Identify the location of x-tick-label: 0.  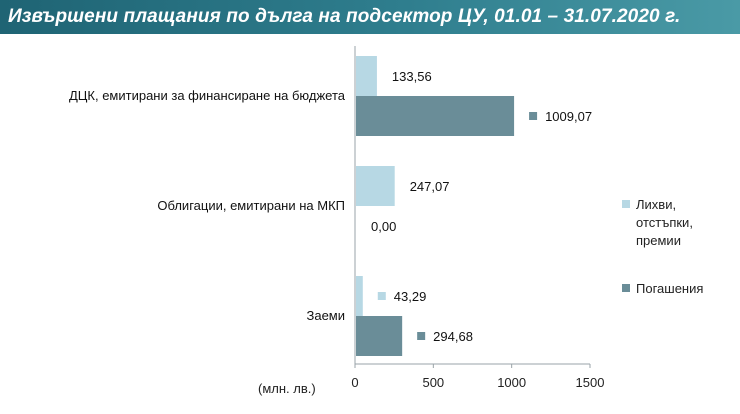
(354, 382).